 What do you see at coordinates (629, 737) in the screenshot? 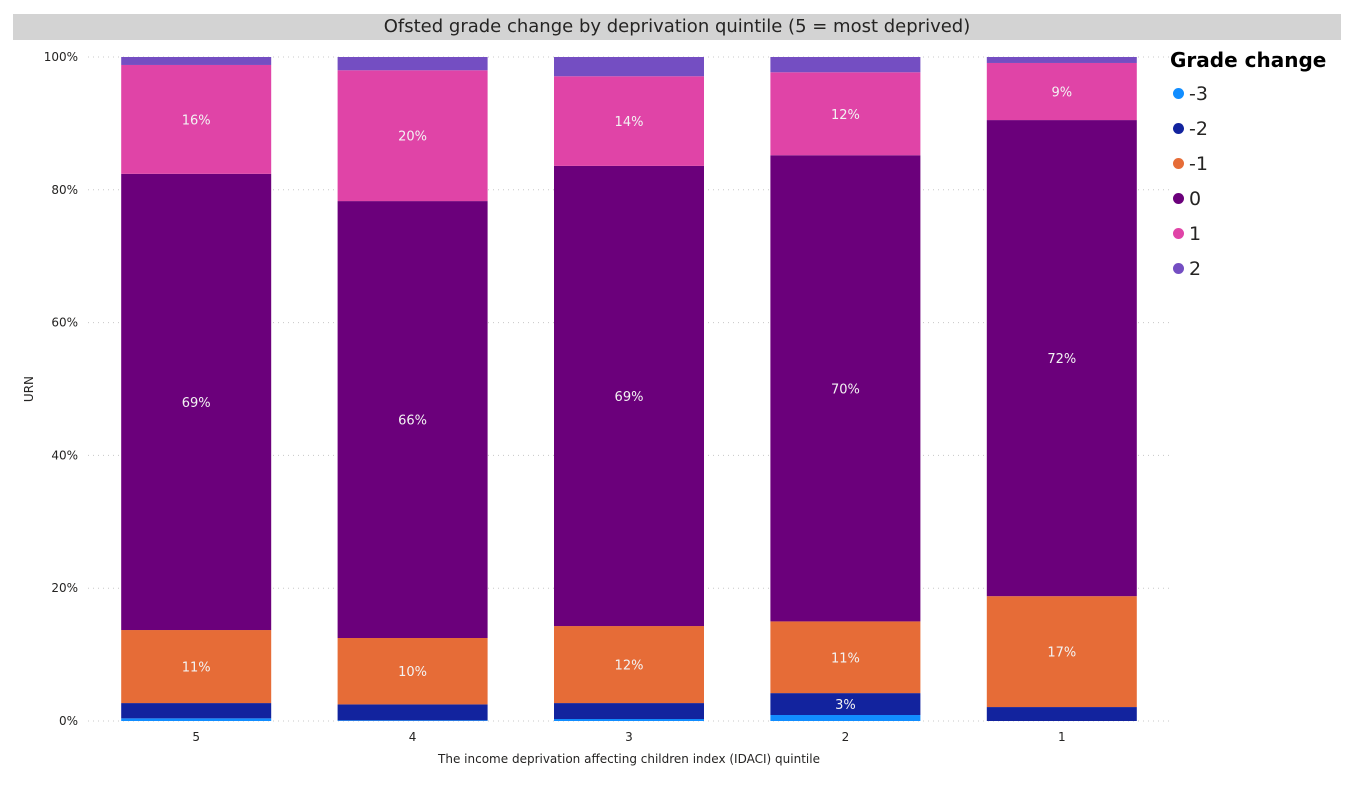
I see `x-tick-label: 3` at bounding box center [629, 737].